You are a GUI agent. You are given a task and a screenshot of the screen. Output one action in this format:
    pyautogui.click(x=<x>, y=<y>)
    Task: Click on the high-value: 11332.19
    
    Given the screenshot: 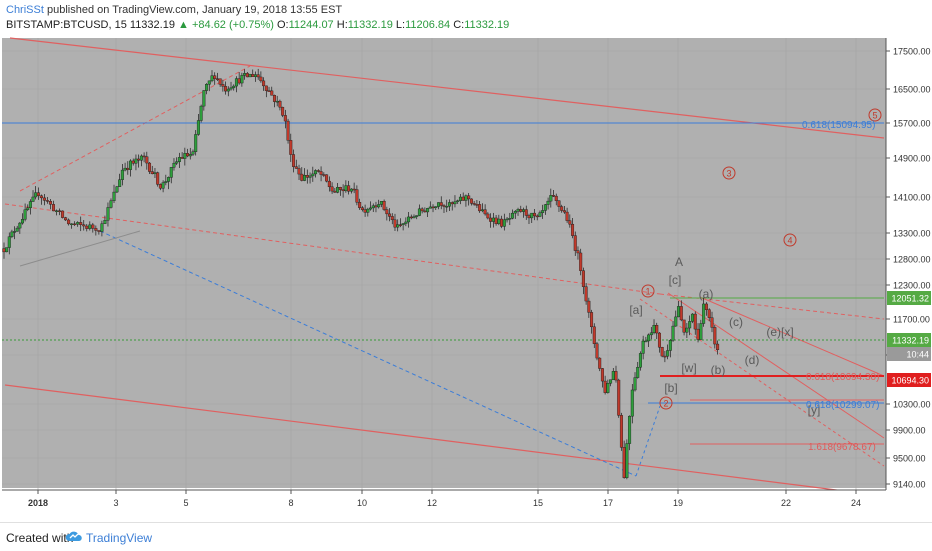 What is the action you would take?
    pyautogui.click(x=370, y=25)
    